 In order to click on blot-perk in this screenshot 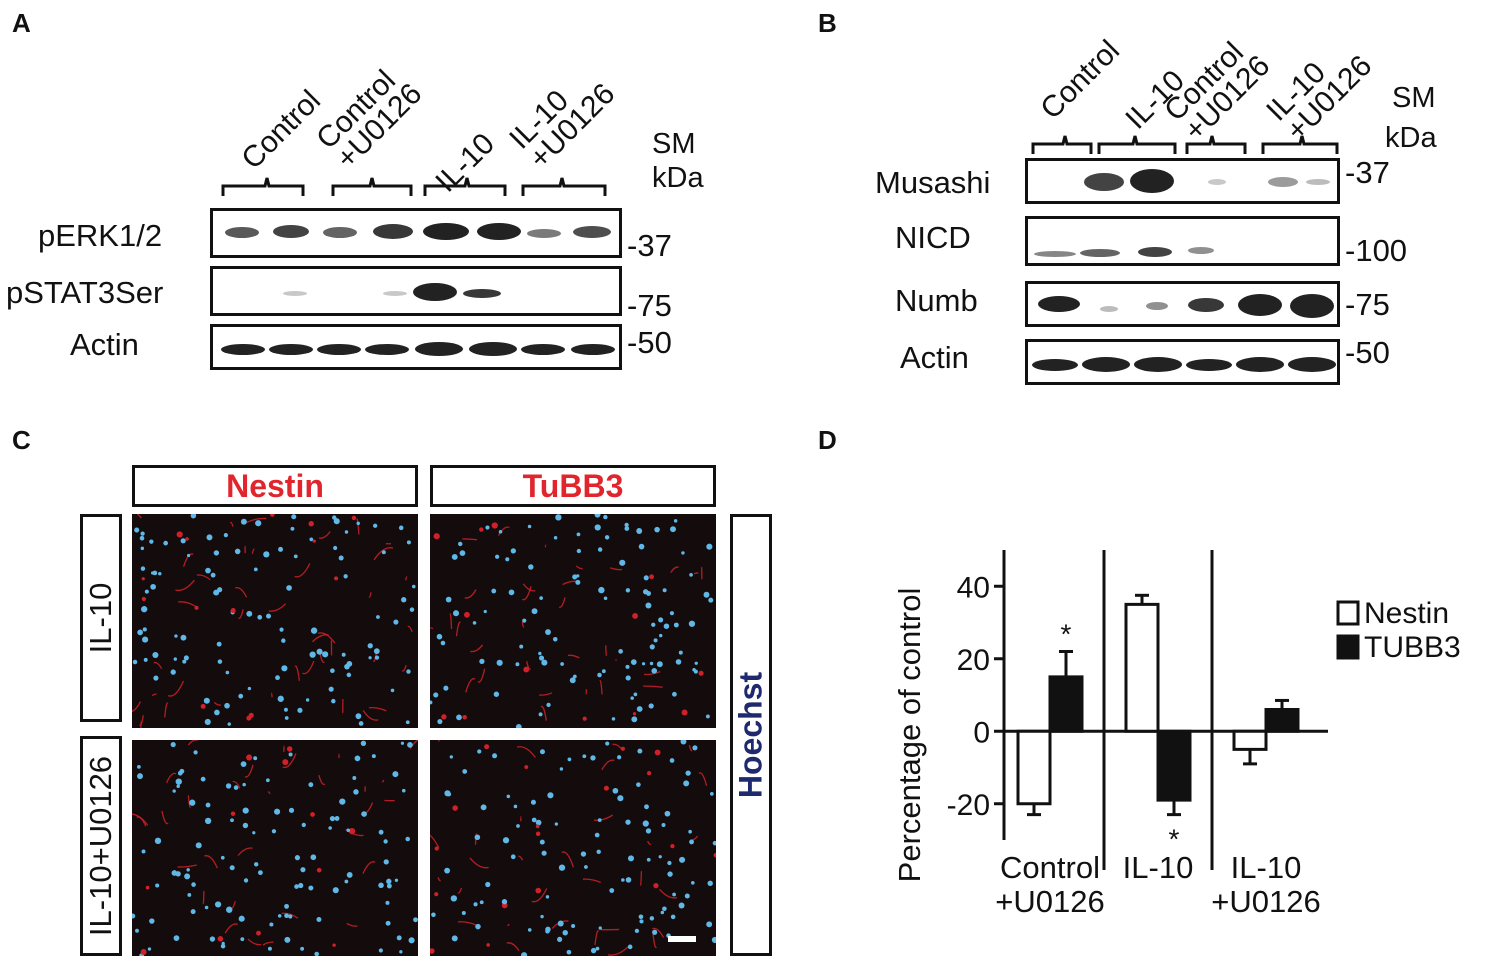, I will do `click(416, 233)`.